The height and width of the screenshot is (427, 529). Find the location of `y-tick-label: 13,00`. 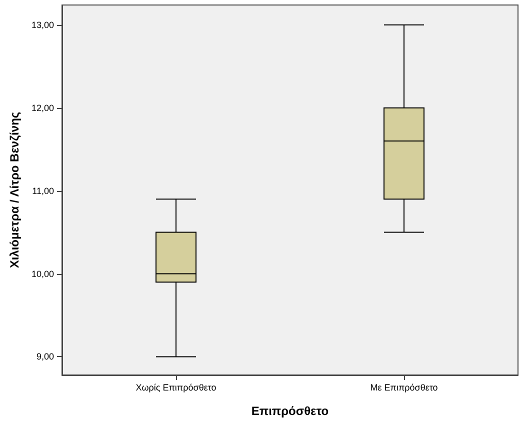

y-tick-label: 13,00 is located at coordinates (42, 25).